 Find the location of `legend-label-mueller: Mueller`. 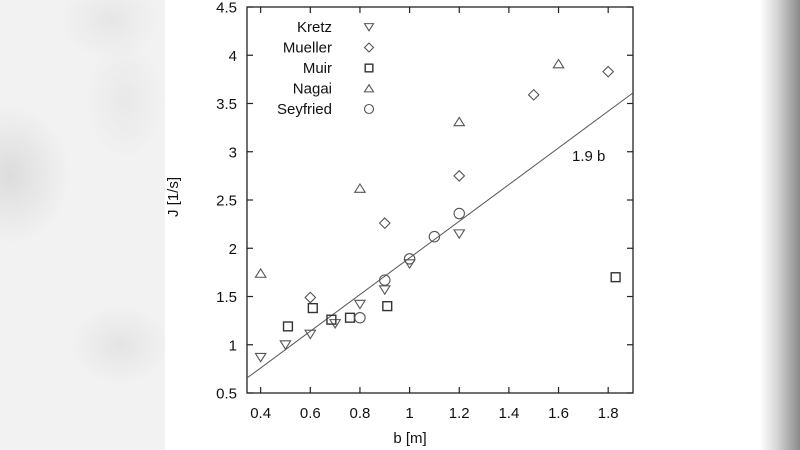

legend-label-mueller: Mueller is located at coordinates (307, 48).